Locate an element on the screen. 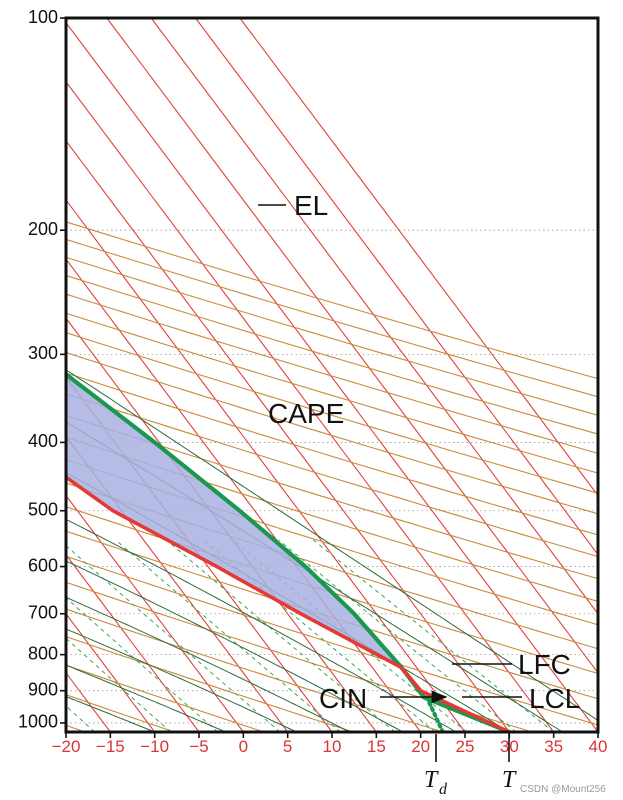 This screenshot has width=623, height=800. temperature-symbol: T is located at coordinates (509, 780).